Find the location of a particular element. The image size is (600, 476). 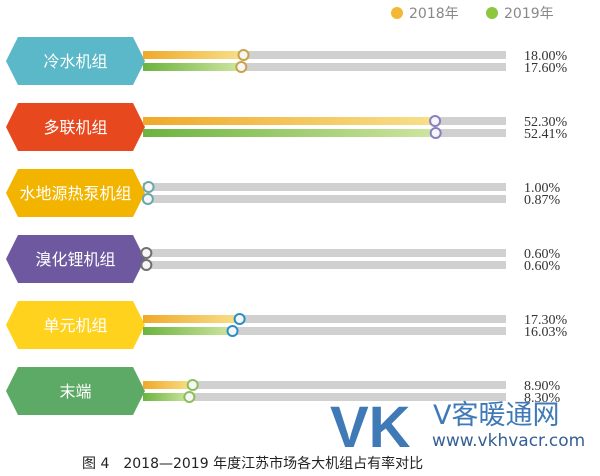

value-label-2018: 0.60% is located at coordinates (542, 254).